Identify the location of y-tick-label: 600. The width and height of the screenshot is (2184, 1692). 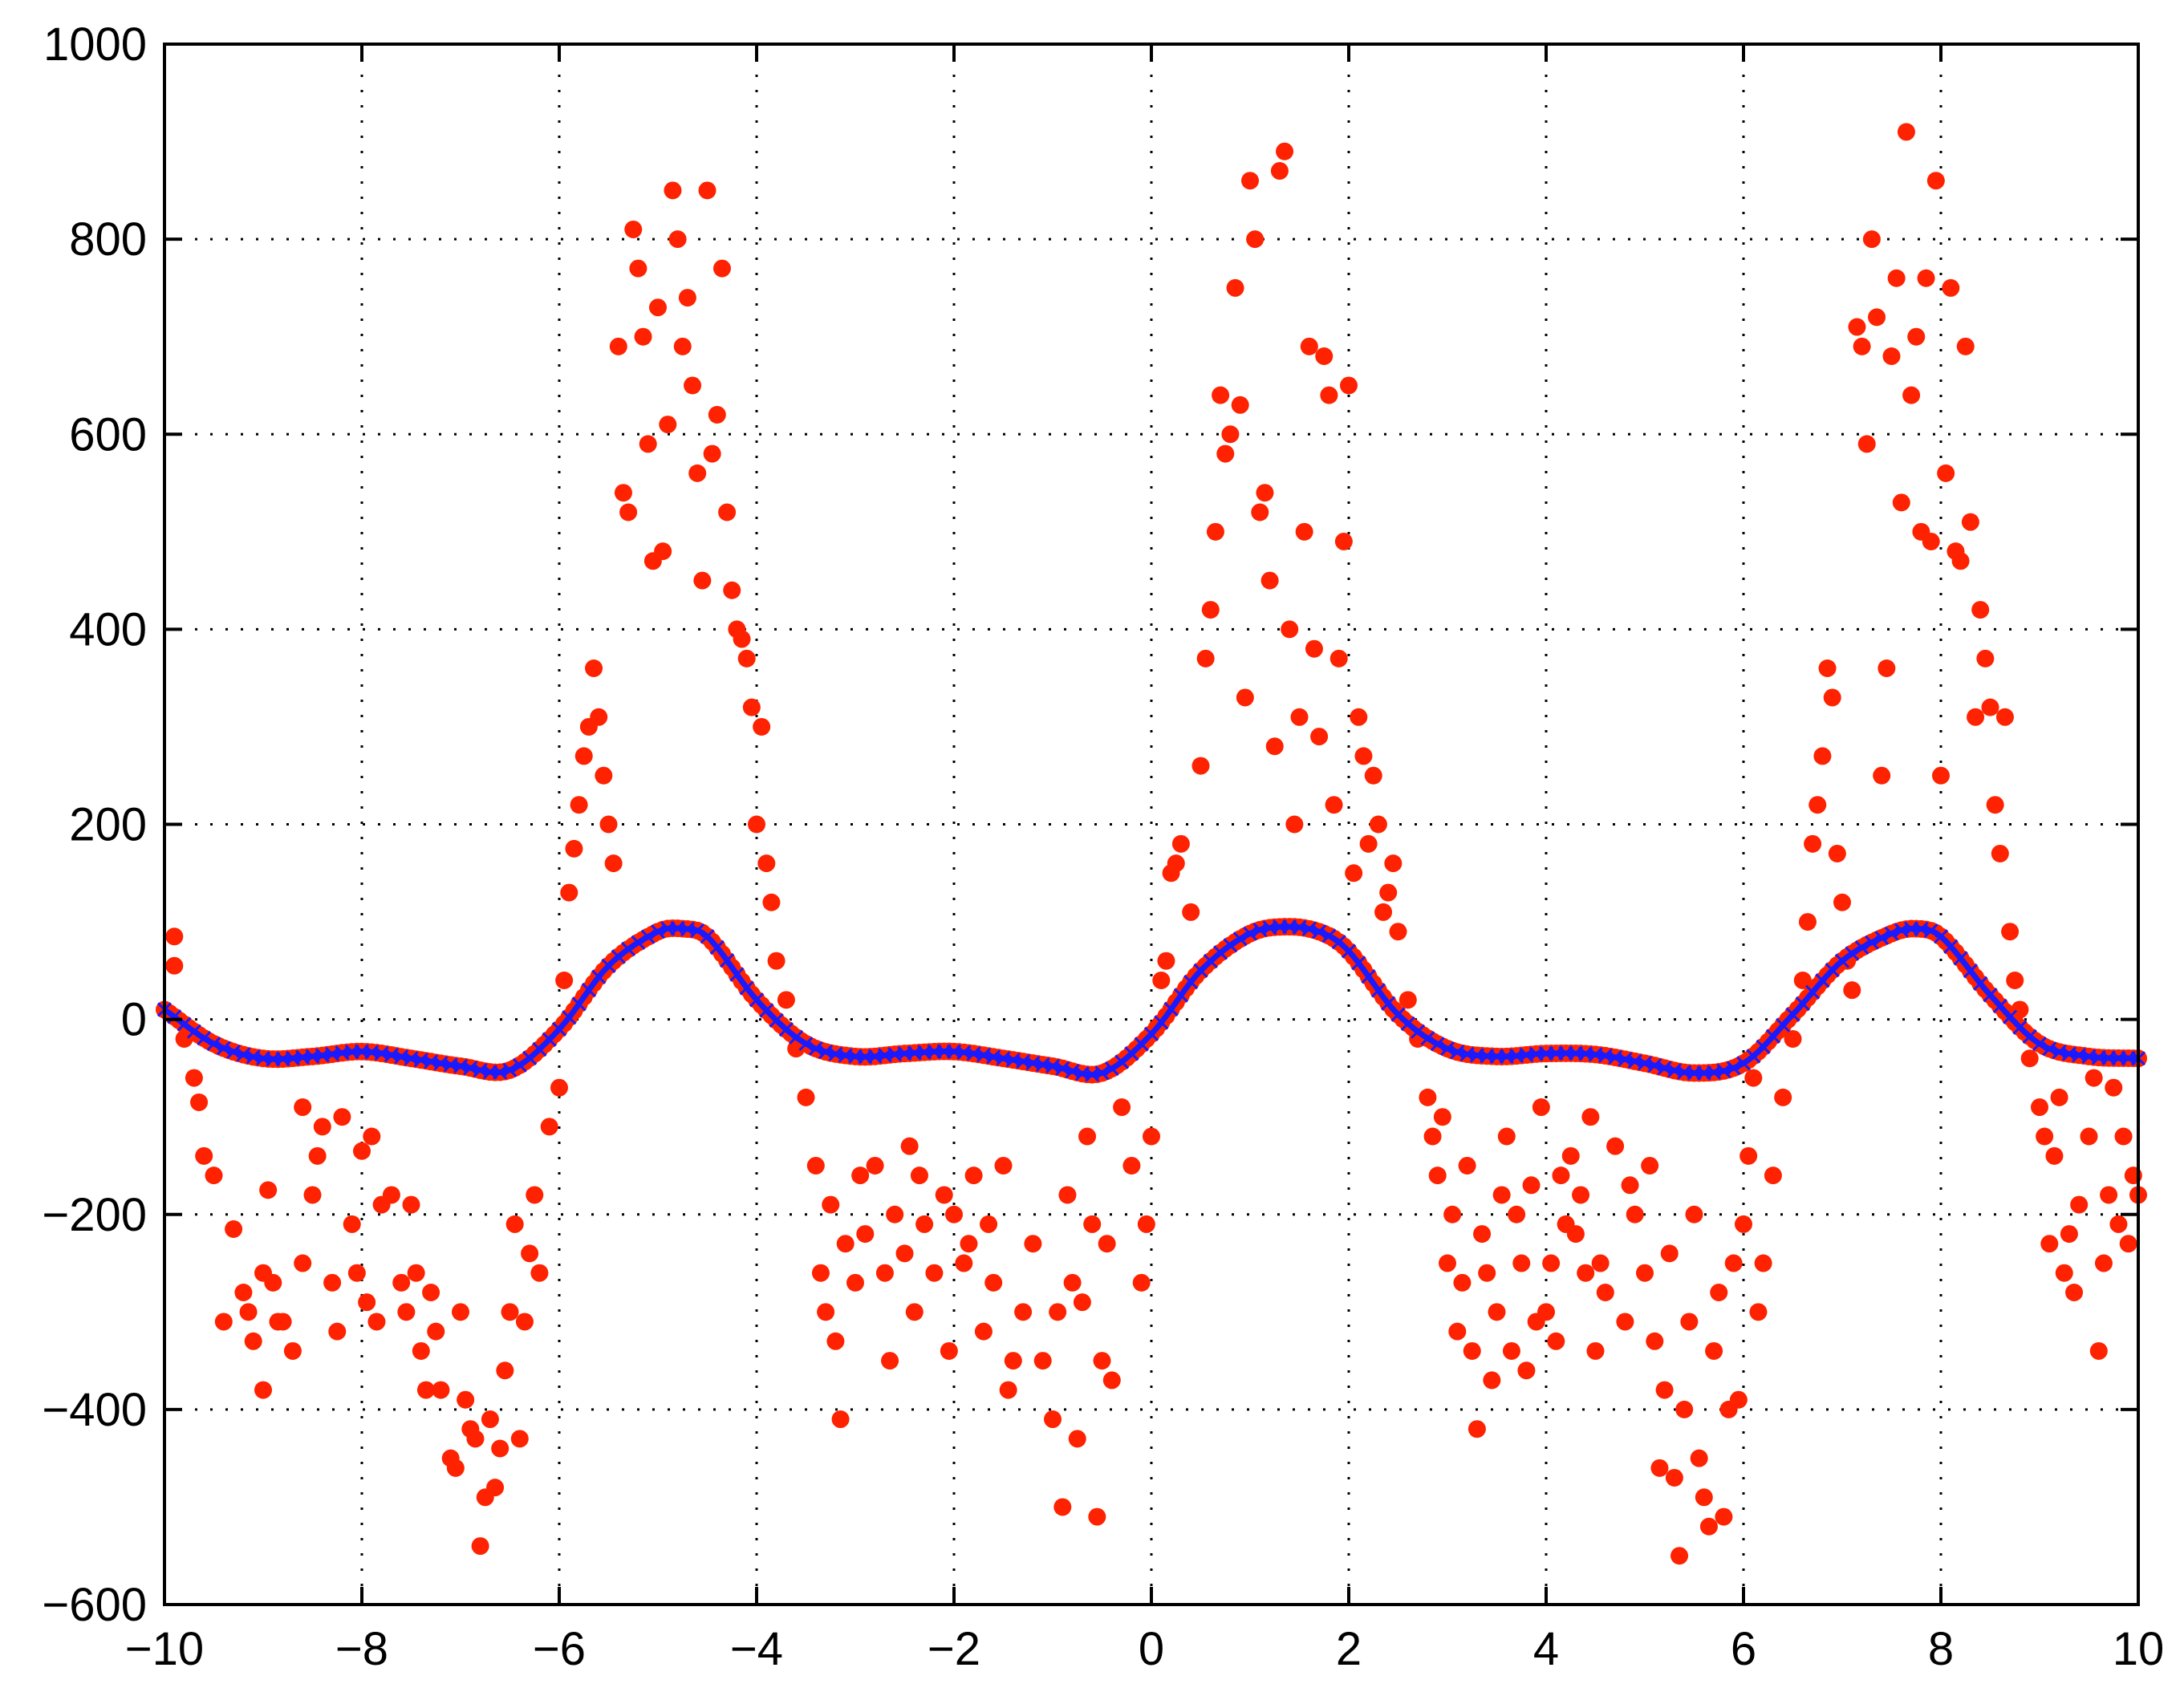
(108, 435).